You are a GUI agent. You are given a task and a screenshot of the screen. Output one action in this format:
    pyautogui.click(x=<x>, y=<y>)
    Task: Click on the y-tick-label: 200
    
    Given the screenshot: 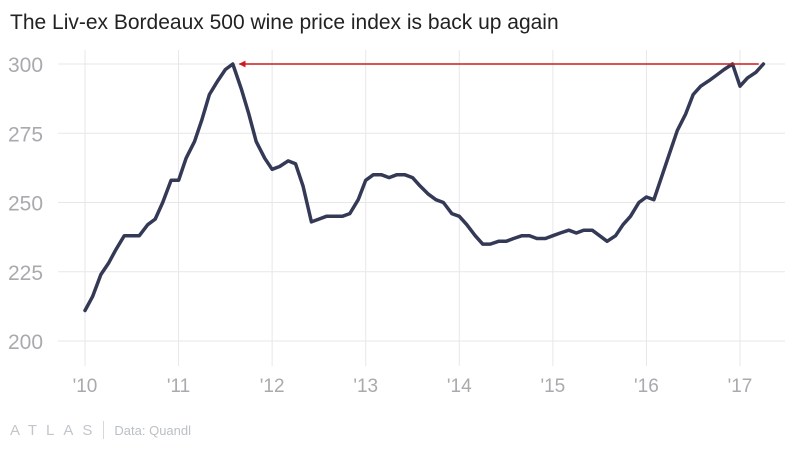 What is the action you would take?
    pyautogui.click(x=25, y=342)
    